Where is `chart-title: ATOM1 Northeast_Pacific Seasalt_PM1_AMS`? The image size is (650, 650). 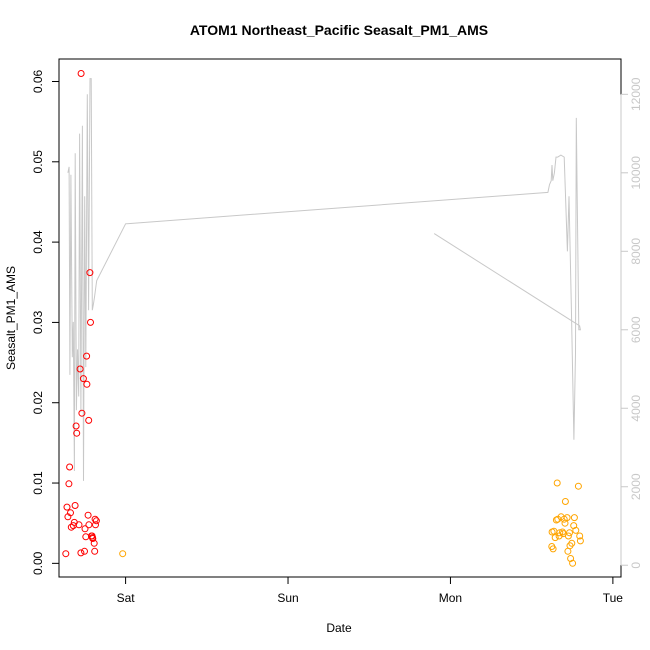 chart-title: ATOM1 Northeast_Pacific Seasalt_PM1_AMS is located at coordinates (339, 30).